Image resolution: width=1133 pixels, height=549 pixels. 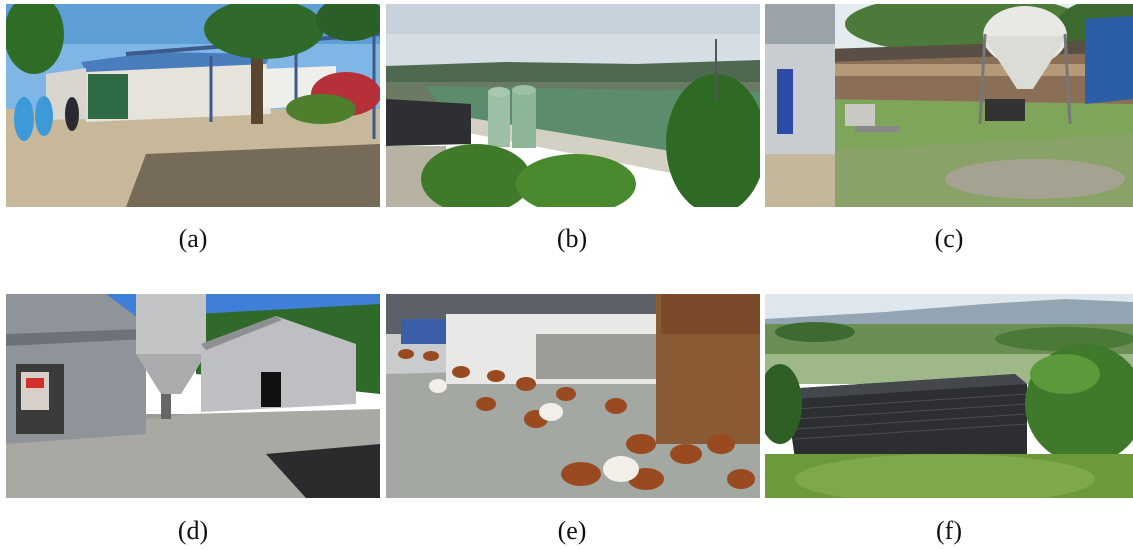 I want to click on panel-label-b: (b), so click(x=572, y=238).